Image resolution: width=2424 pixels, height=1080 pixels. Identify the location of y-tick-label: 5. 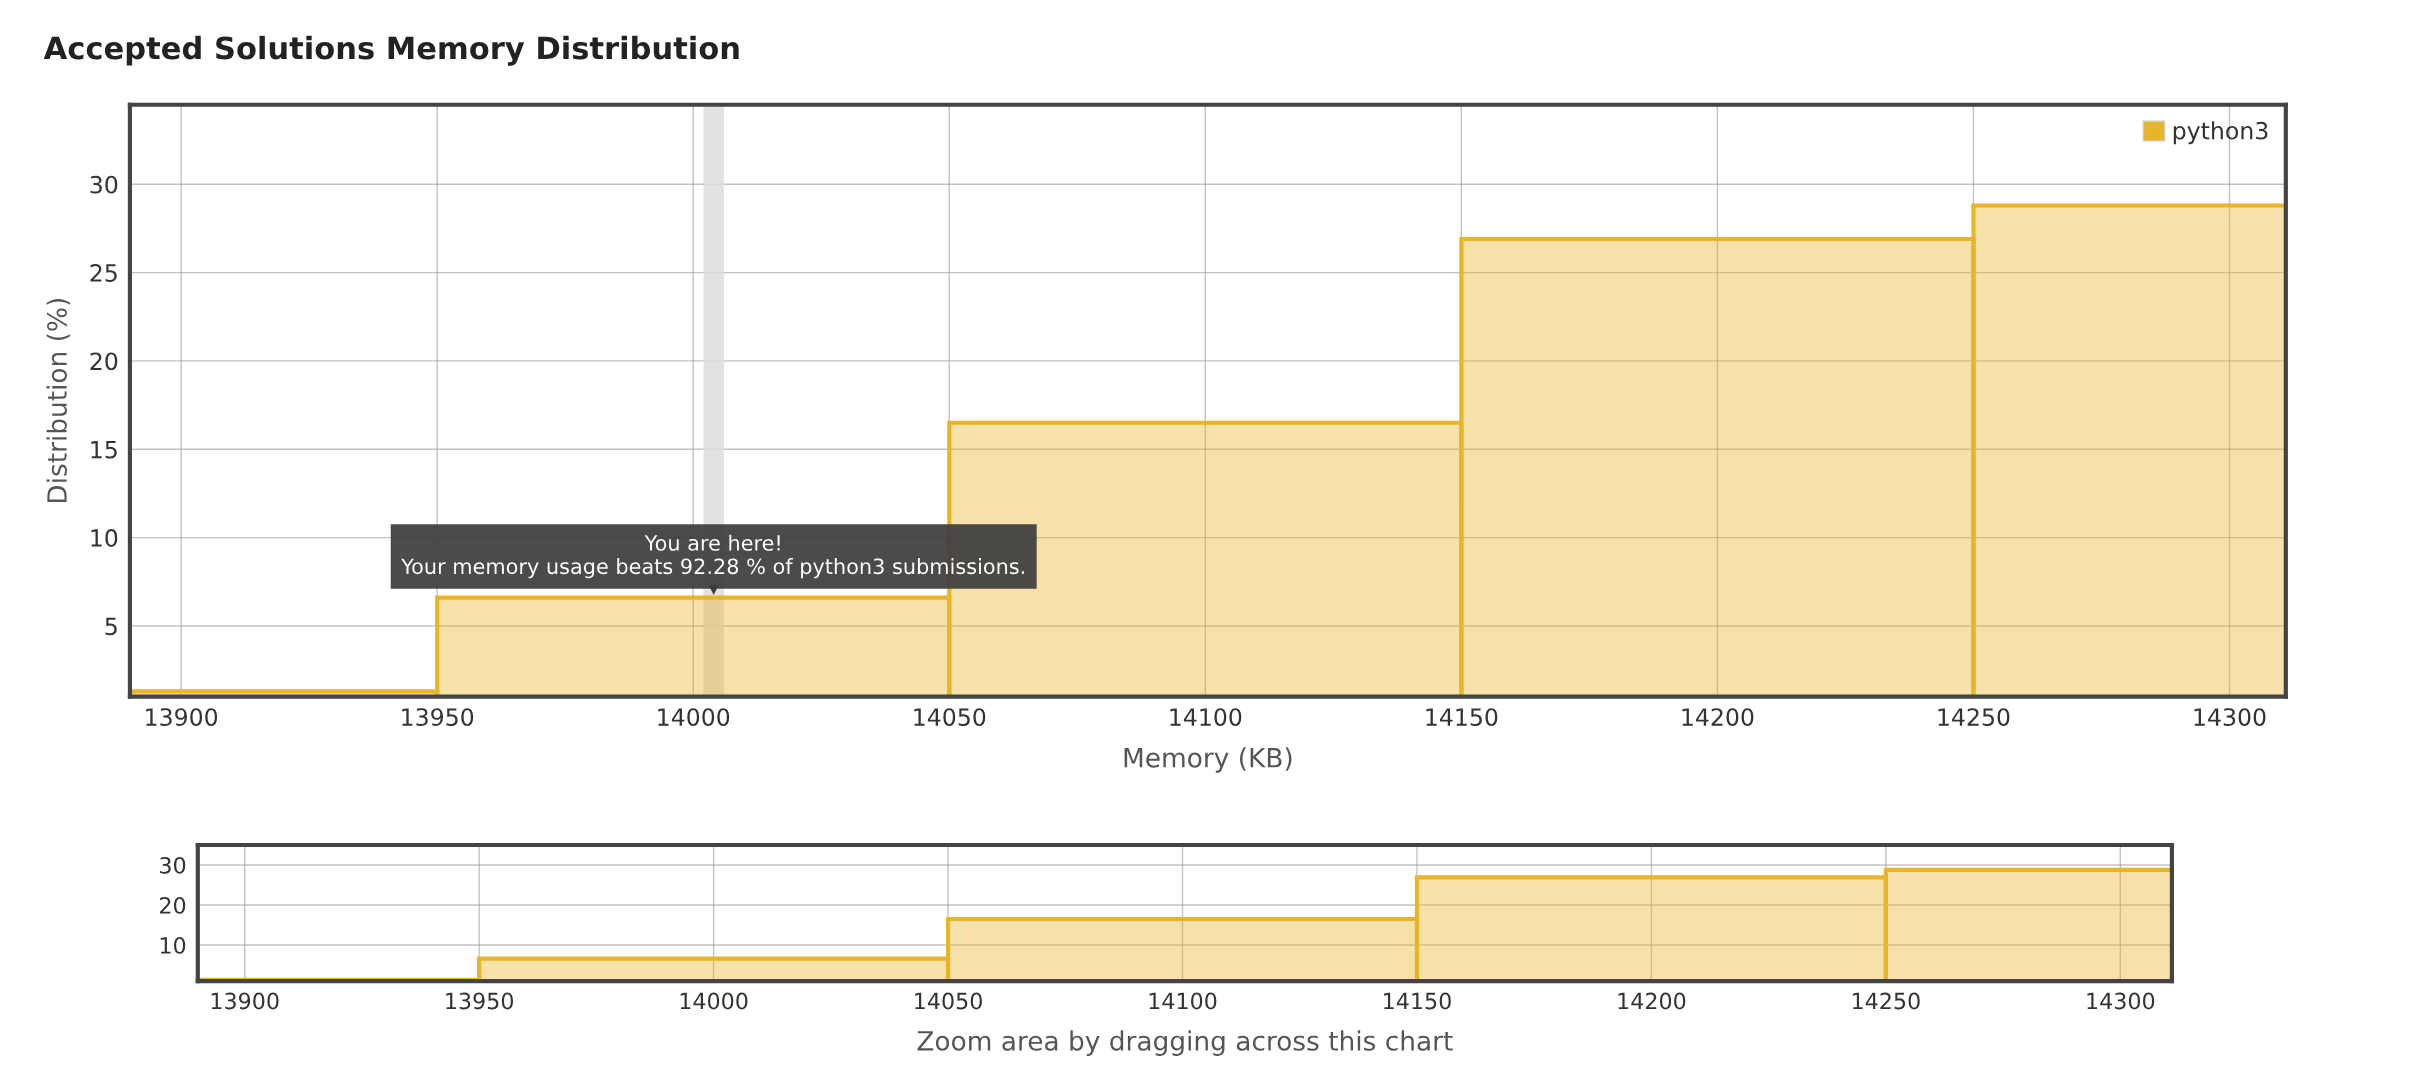
(111, 626).